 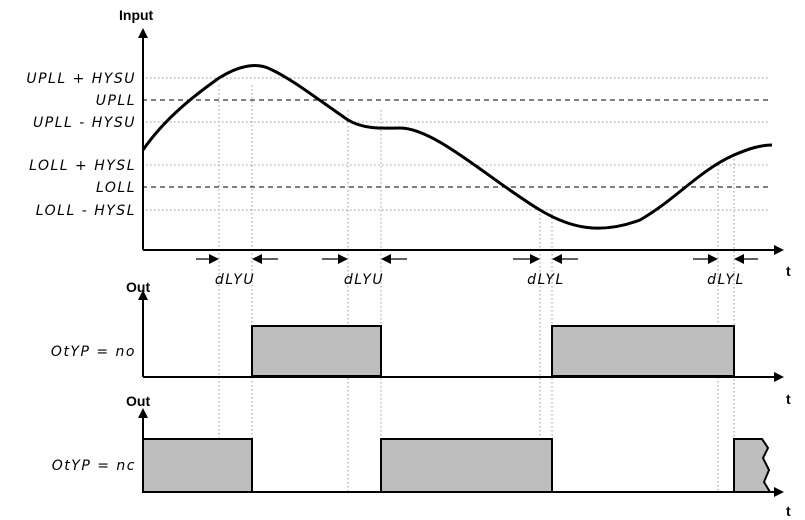 What do you see at coordinates (364, 280) in the screenshot?
I see `dlyu-label-2: dLYU` at bounding box center [364, 280].